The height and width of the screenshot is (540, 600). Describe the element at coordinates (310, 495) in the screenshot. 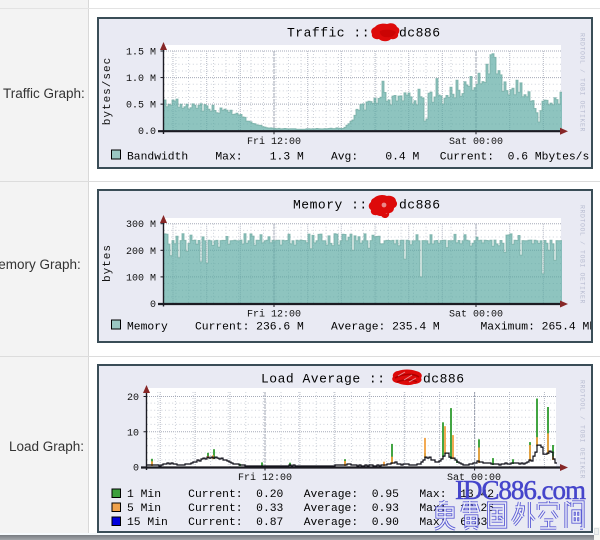

I see `svg-text: 1 Min Current: 0.20 Aver: 1 Min Current: 0.20 Average: 0.95 Max` at that location.